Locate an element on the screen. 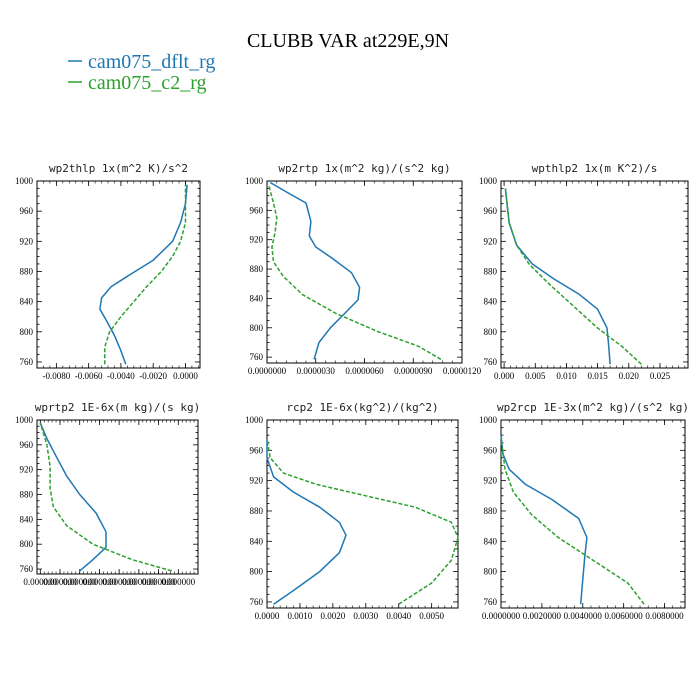 This screenshot has width=700, height=700. x-tick-label: 0.015 is located at coordinates (597, 376).